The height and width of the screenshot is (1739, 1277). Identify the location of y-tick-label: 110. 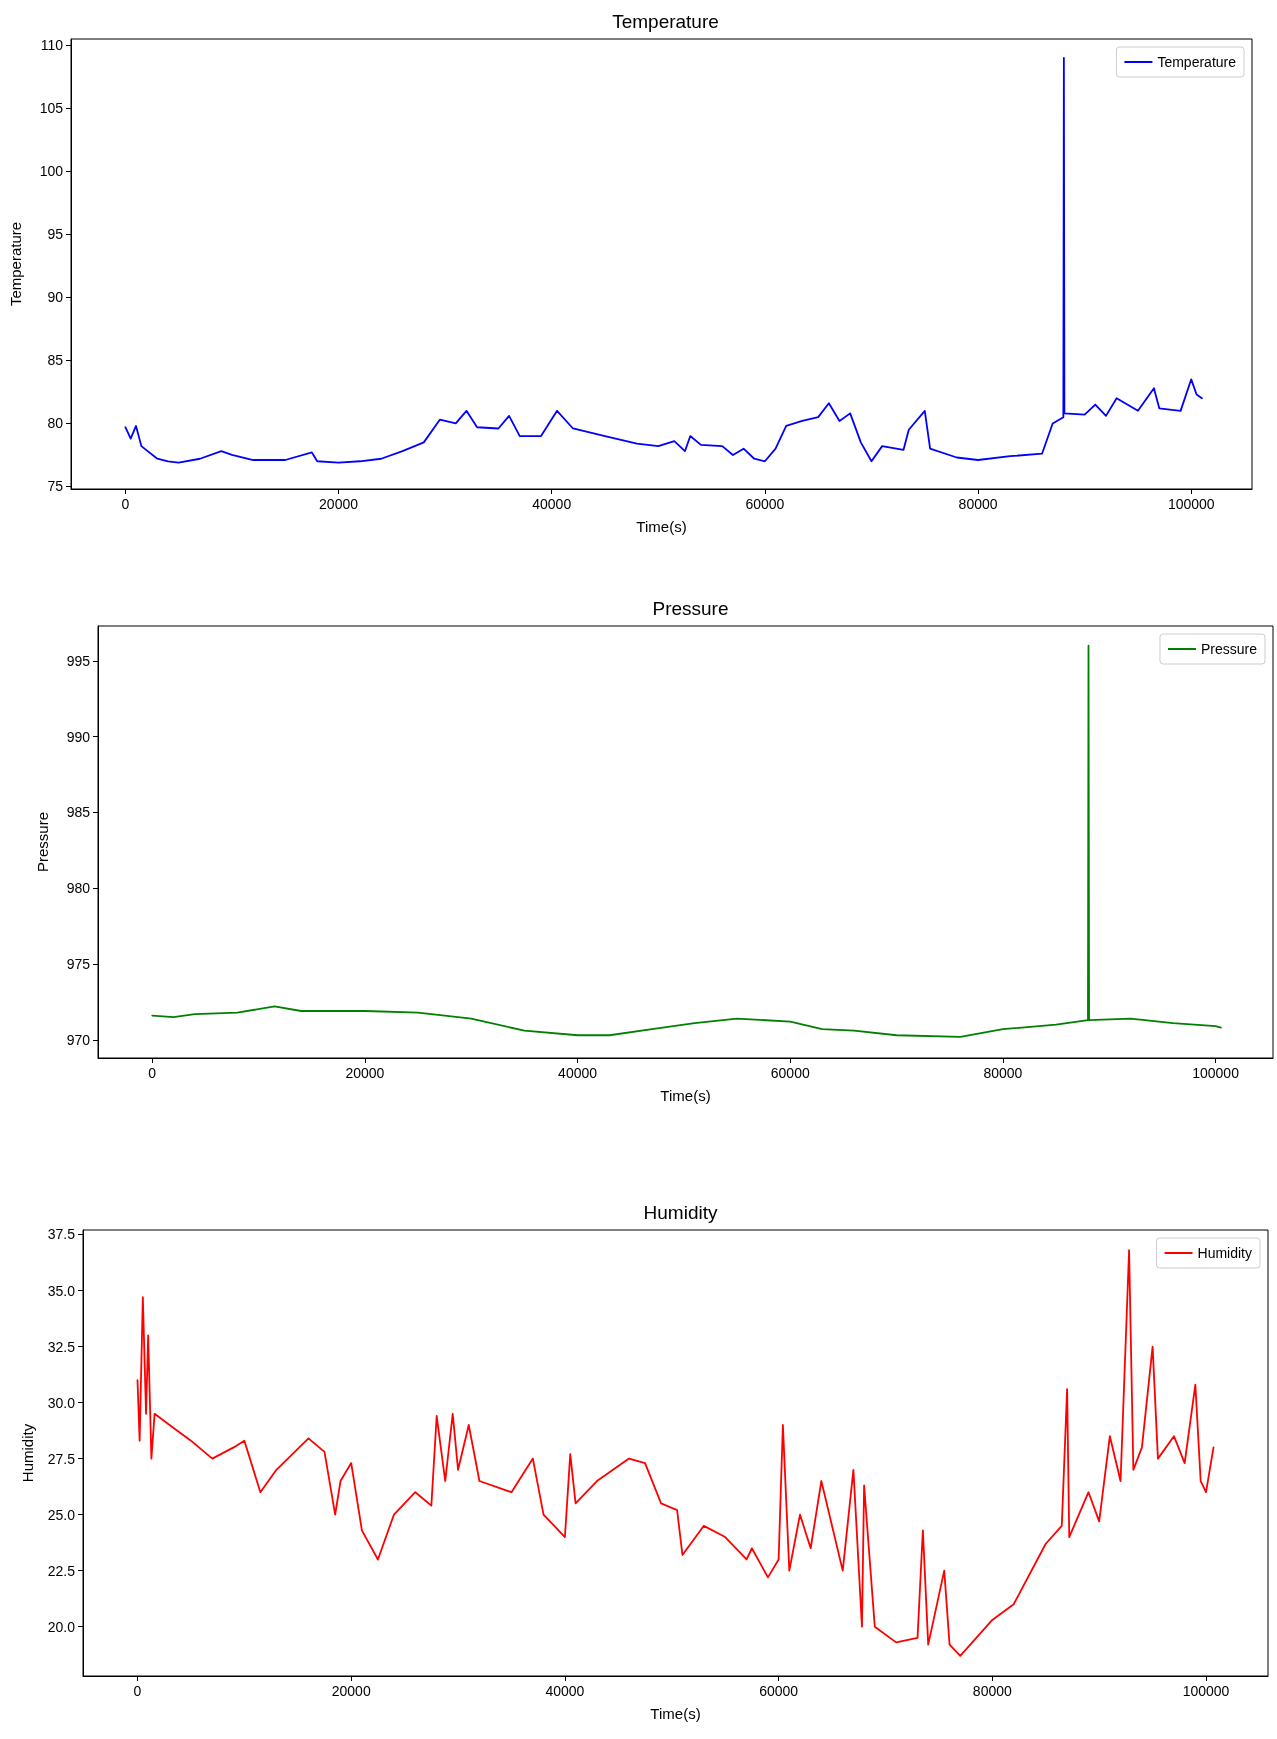
(52, 45).